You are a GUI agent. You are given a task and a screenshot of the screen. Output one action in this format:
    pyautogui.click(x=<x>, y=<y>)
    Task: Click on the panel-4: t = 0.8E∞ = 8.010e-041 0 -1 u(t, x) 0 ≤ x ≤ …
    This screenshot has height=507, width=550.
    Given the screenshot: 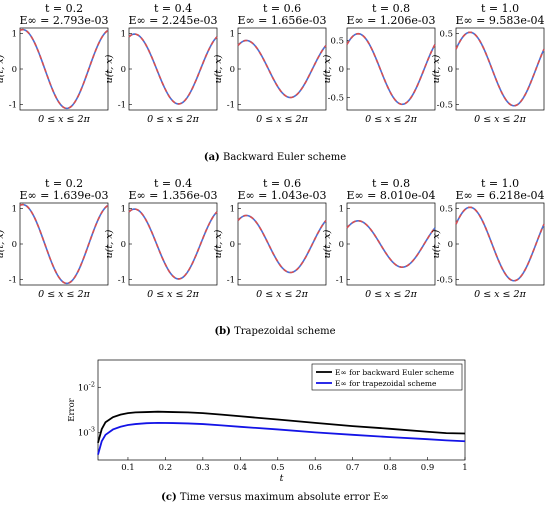 What is the action you would take?
    pyautogui.click(x=379, y=238)
    